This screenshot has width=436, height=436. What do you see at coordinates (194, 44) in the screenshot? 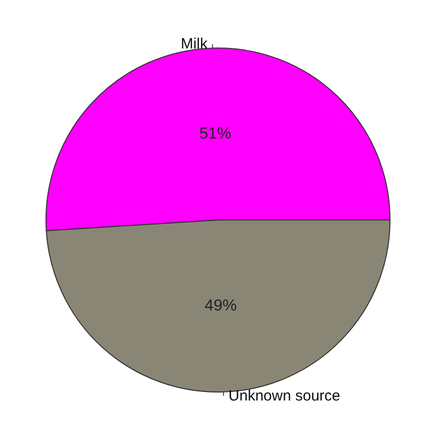
I see `slice-label: Milk` at bounding box center [194, 44].